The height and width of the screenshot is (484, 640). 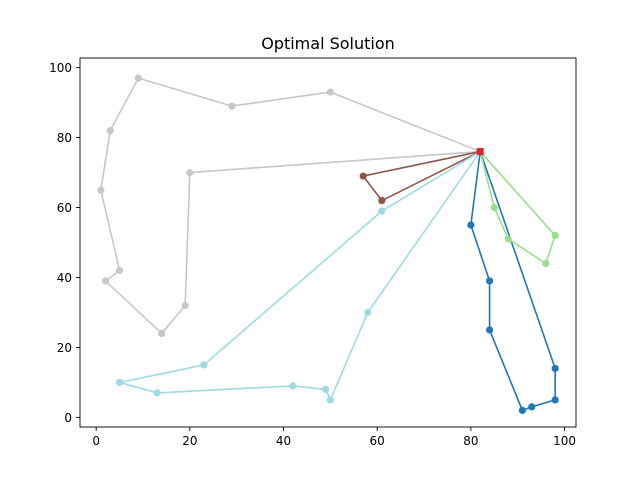 I want to click on x-tick-label: 80, so click(x=470, y=441).